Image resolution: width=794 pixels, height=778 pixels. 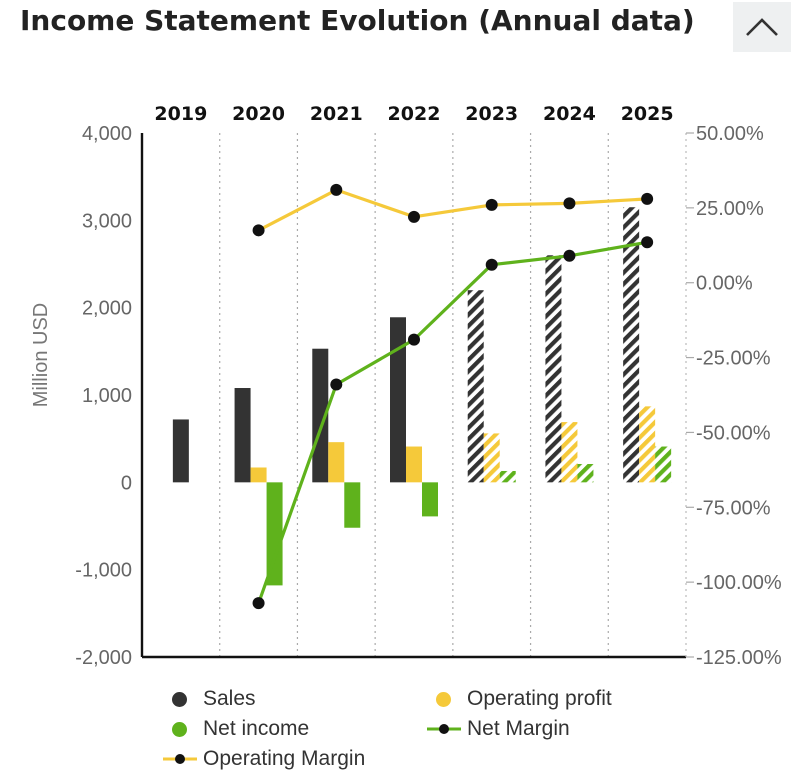 What do you see at coordinates (730, 209) in the screenshot?
I see `y2-tick-label: 25.00%` at bounding box center [730, 209].